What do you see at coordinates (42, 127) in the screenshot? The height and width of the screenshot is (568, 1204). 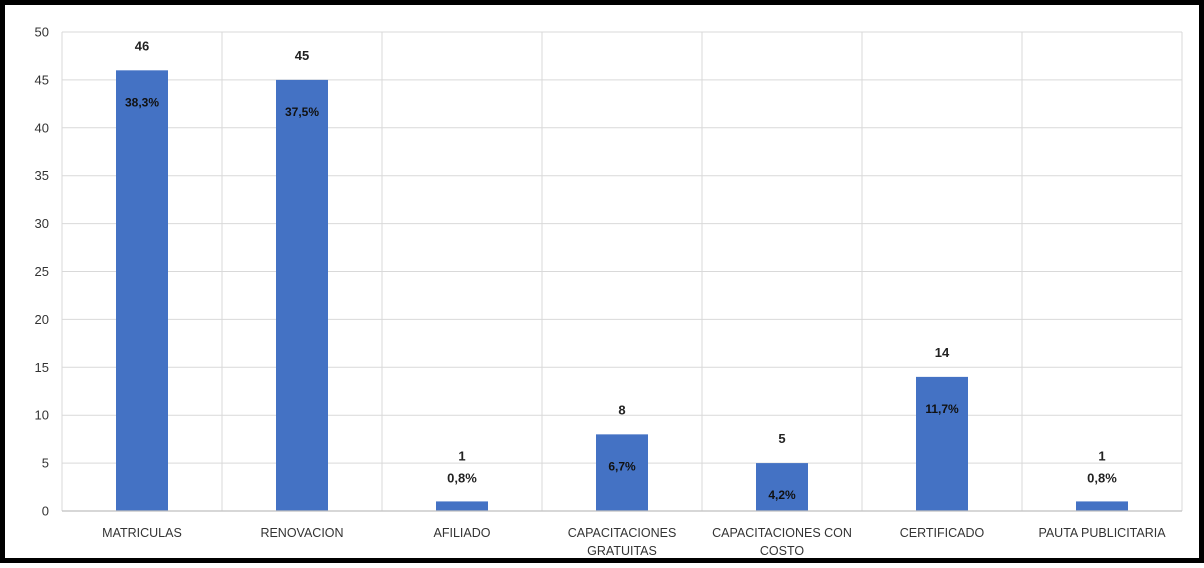 I see `y-tick-label: 40` at bounding box center [42, 127].